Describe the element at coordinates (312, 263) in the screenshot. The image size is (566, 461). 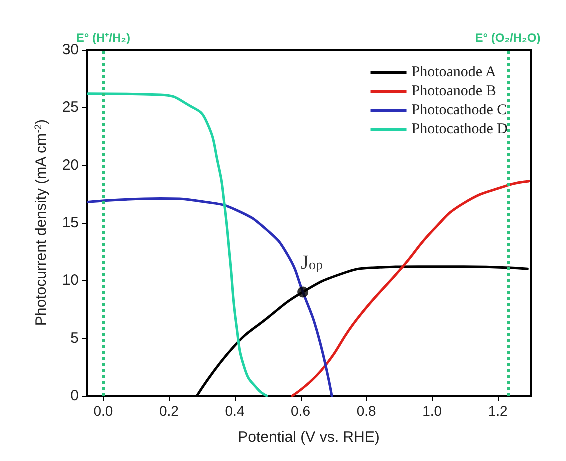
I see `annotation: Jop` at that location.